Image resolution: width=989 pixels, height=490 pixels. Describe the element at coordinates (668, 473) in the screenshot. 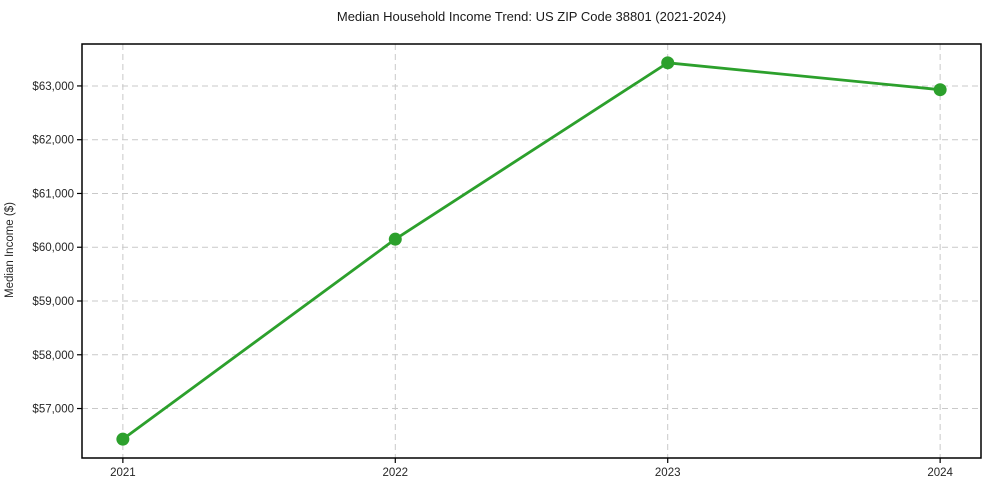

I see `x-tick-label: 2023` at that location.